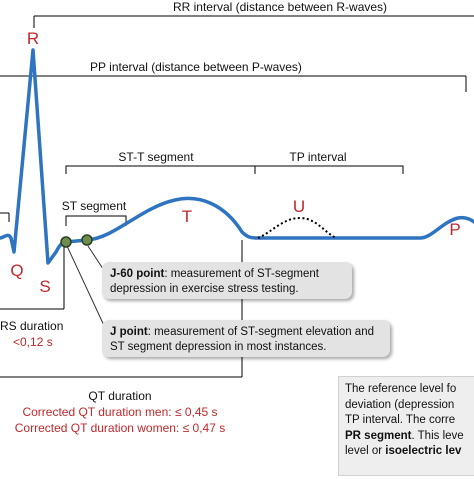 This screenshot has height=479, width=474. Describe the element at coordinates (365, 451) in the screenshot. I see `reference-line-5: level or` at that location.